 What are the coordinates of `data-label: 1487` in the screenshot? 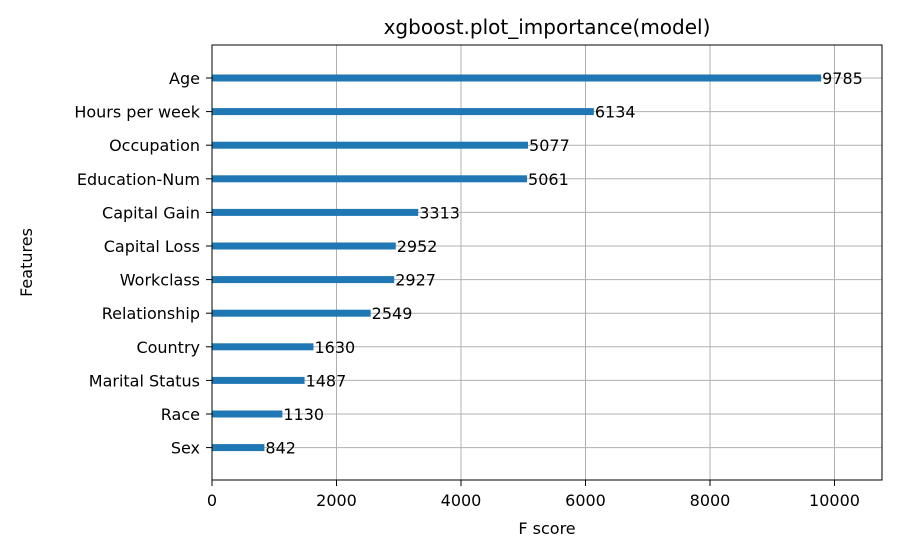 It's located at (326, 380).